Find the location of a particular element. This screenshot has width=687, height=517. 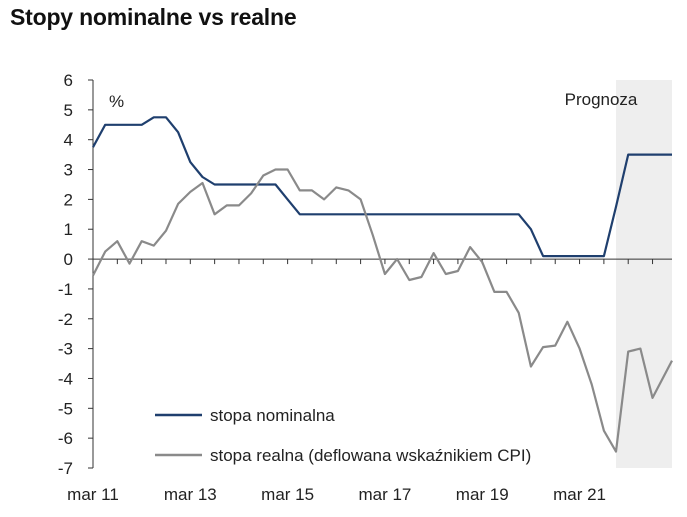

x-tick-label: mar 13 is located at coordinates (190, 494).